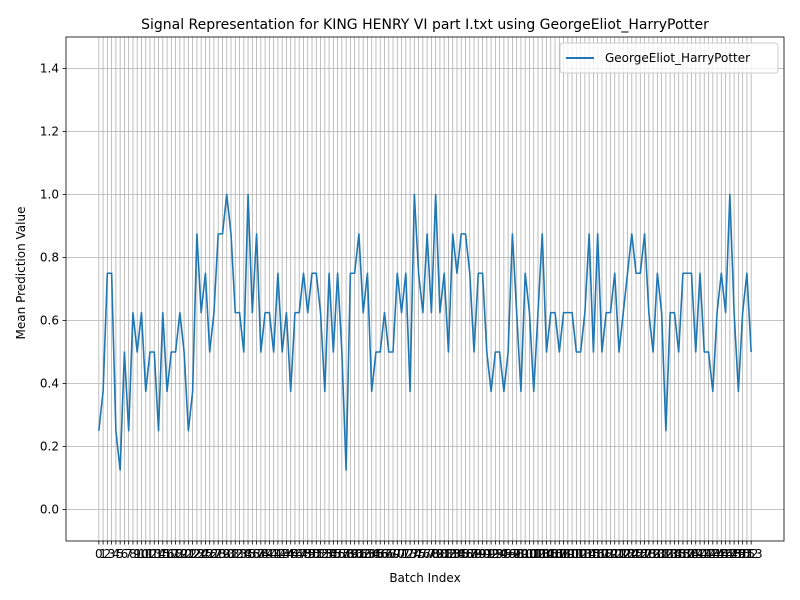 Image resolution: width=800 pixels, height=600 pixels. I want to click on x-tick-label: 146, so click(721, 554).